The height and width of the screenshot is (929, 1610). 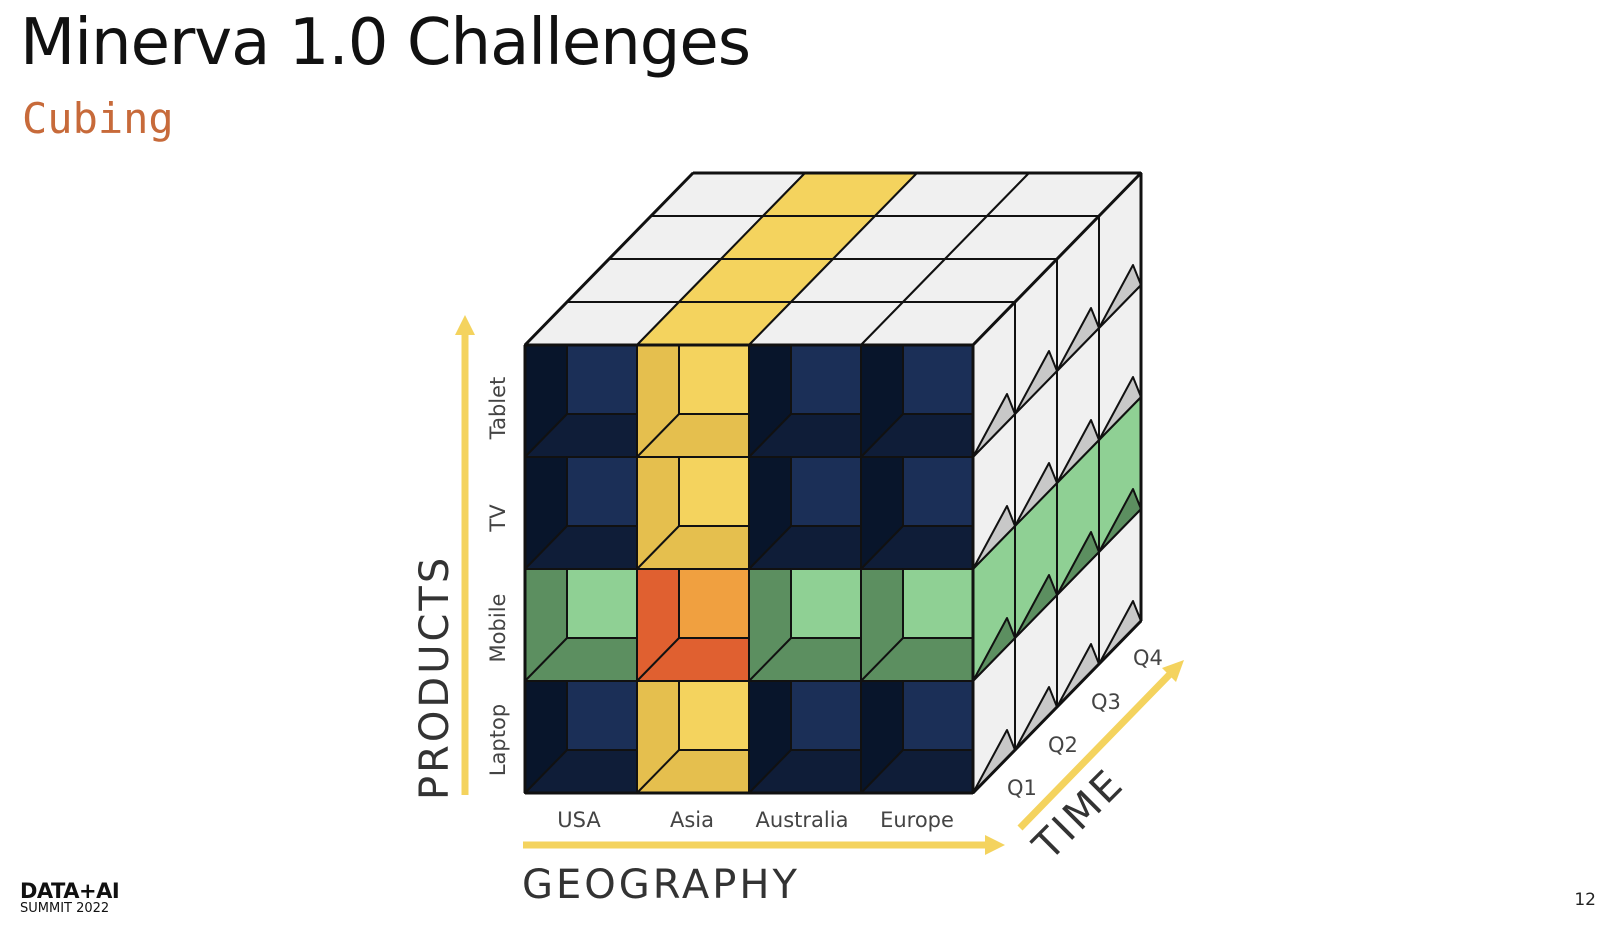 I want to click on brand-line-1: DATA+AI, so click(x=70, y=891).